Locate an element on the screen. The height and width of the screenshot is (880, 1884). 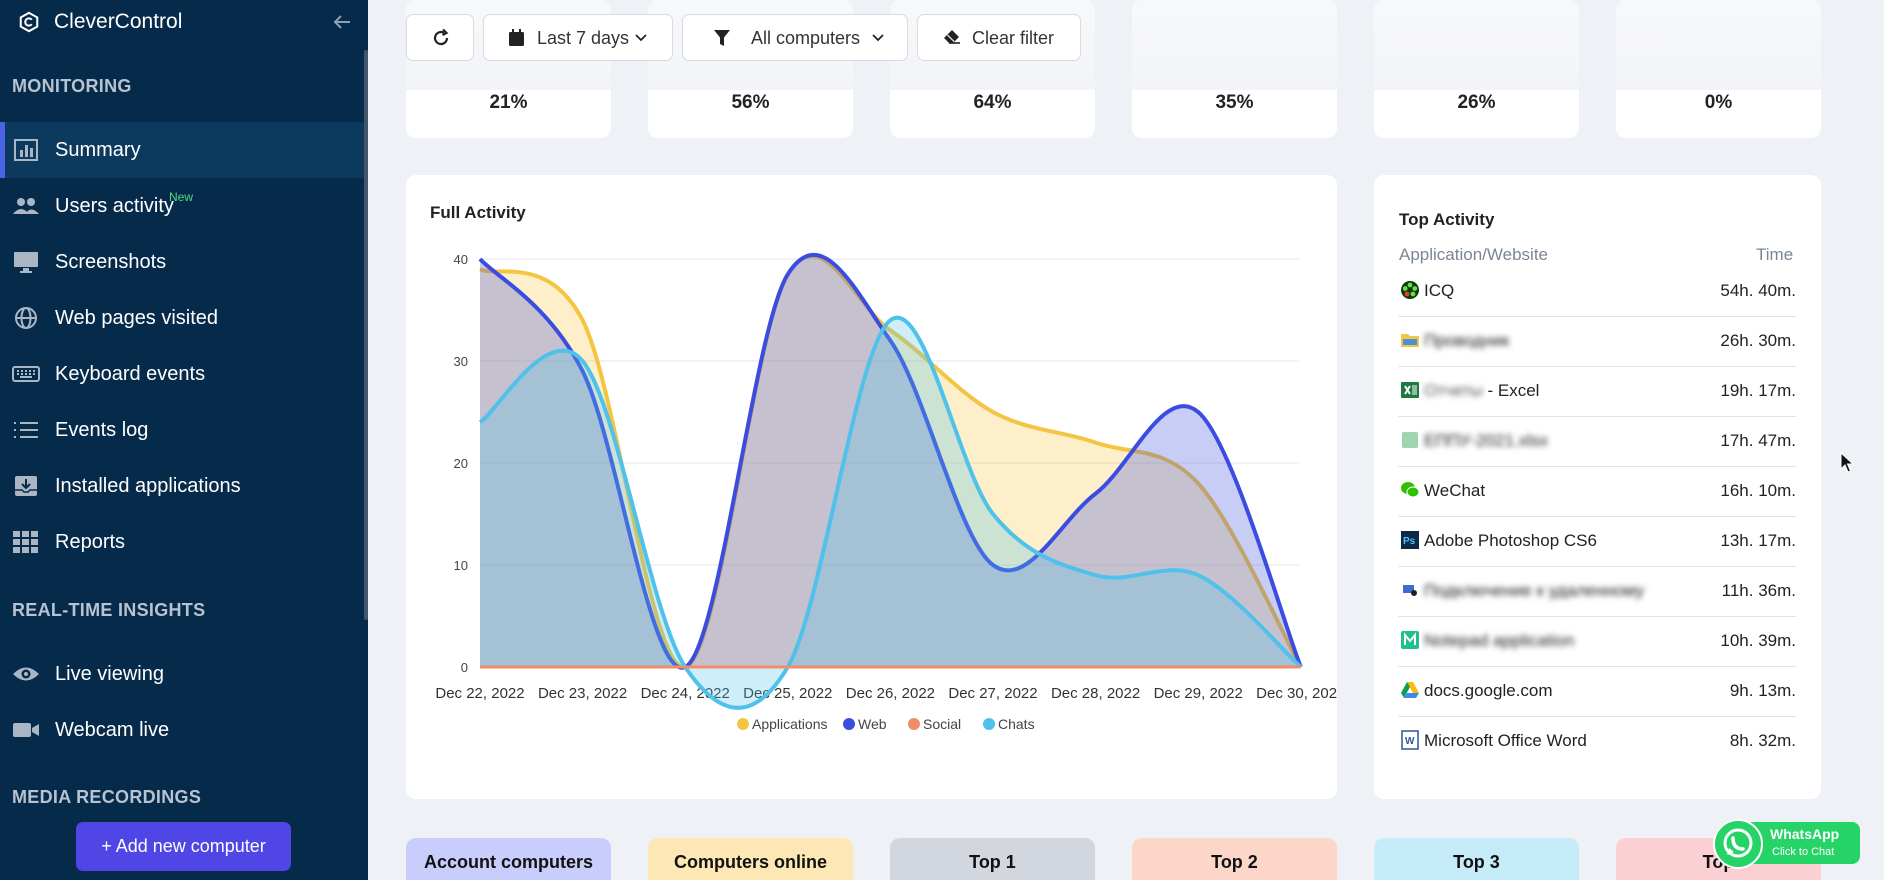
sidebar-item-keyboard-events: Keyboard events is located at coordinates (182, 374).